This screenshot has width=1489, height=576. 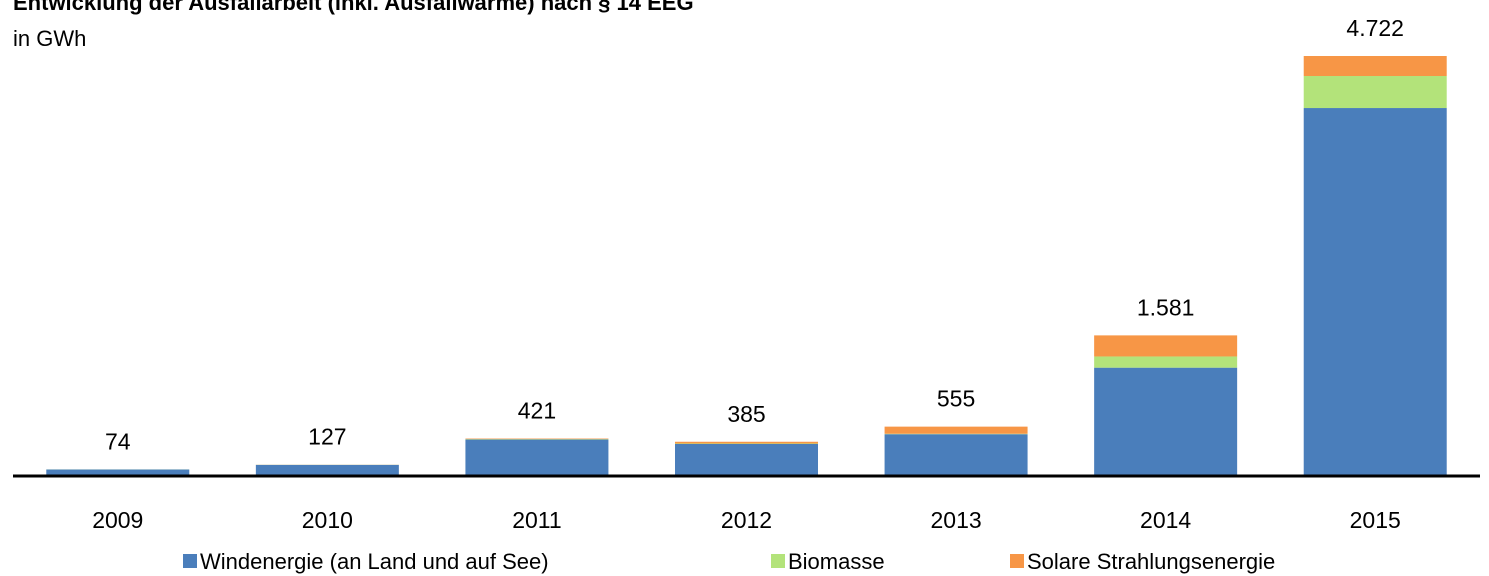 I want to click on legend-label: Windenergie (an Land und auf See), so click(x=374, y=561).